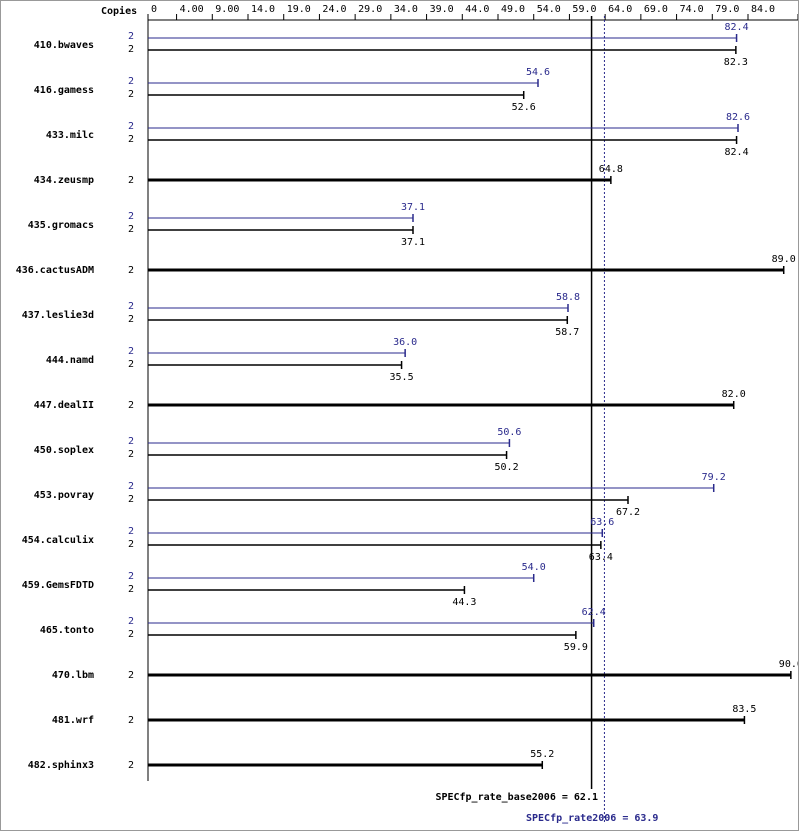 Image resolution: width=799 pixels, height=831 pixels. I want to click on value-label: 54.6, so click(538, 72).